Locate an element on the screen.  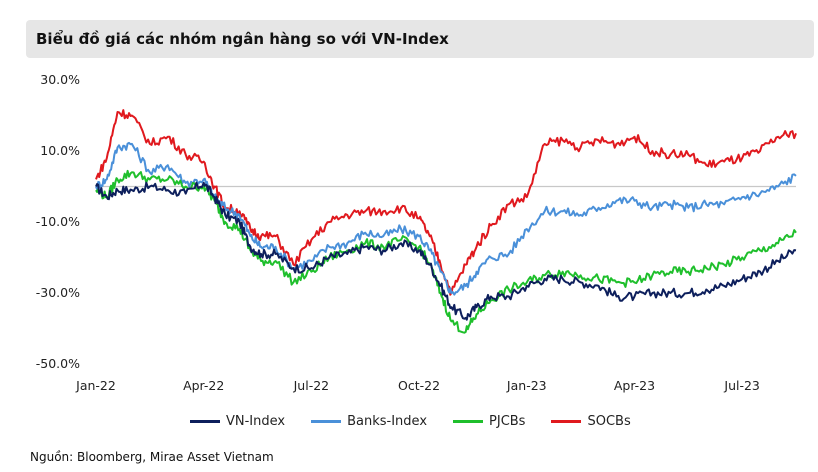
legend-label: VN-Index is located at coordinates (256, 421).